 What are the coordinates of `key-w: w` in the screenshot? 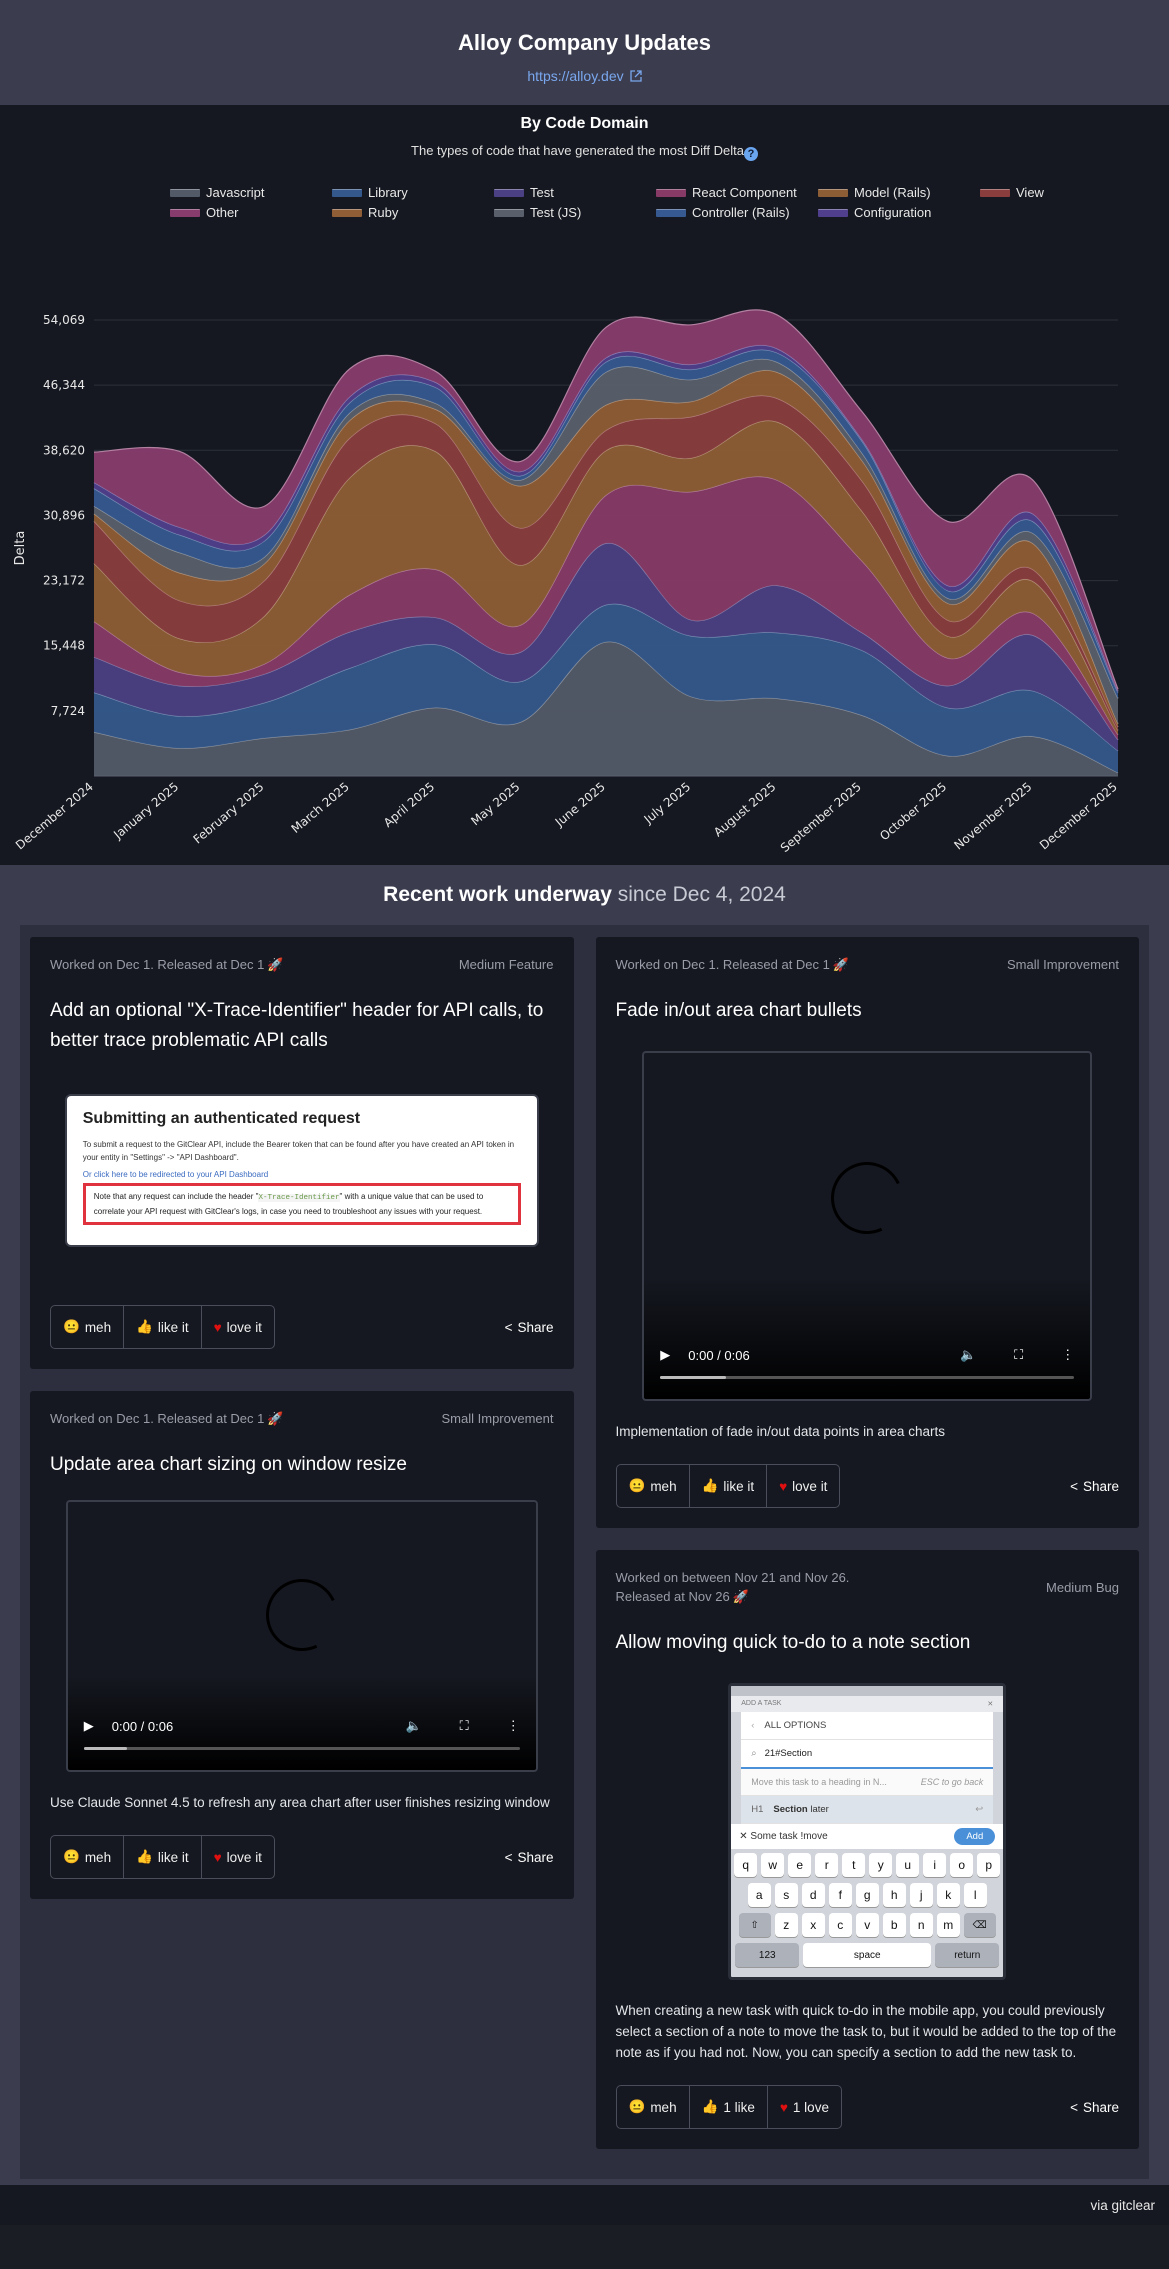 It's located at (773, 1865).